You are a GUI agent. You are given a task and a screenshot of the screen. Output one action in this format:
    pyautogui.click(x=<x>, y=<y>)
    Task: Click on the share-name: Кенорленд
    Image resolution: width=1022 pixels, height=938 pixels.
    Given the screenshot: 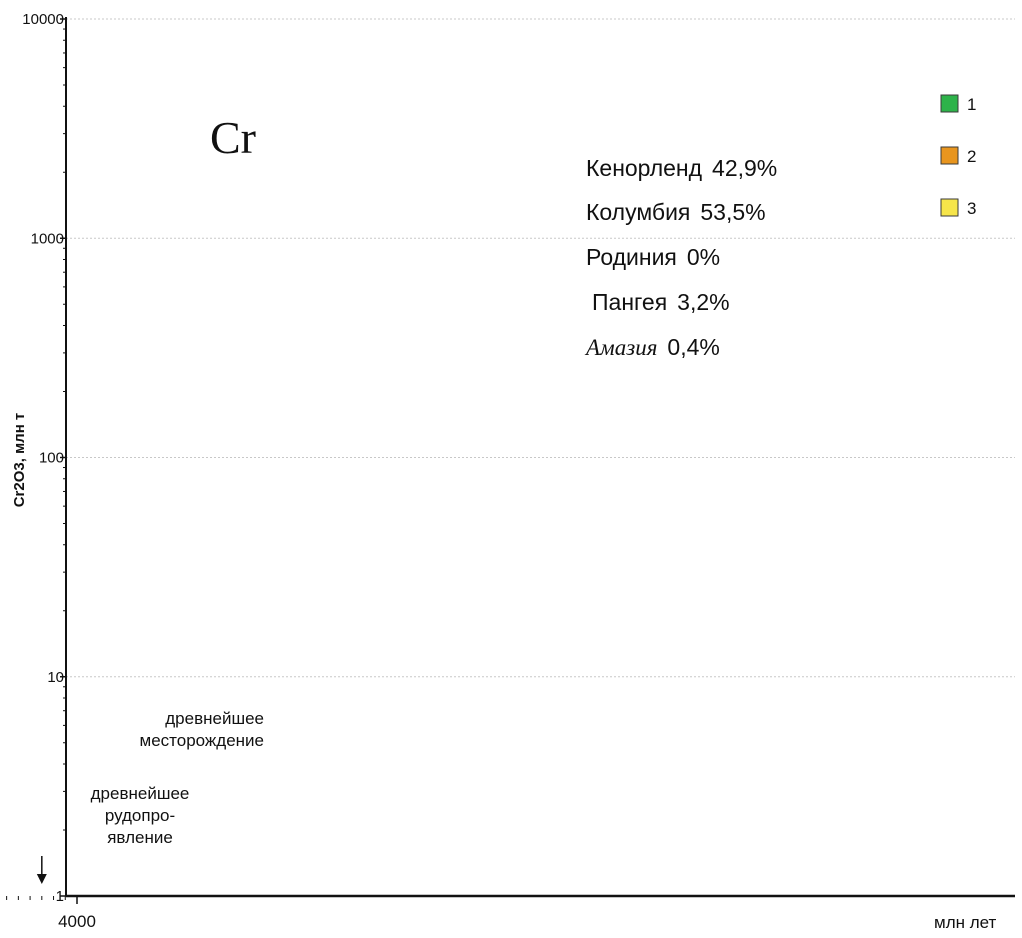 What is the action you would take?
    pyautogui.click(x=644, y=168)
    